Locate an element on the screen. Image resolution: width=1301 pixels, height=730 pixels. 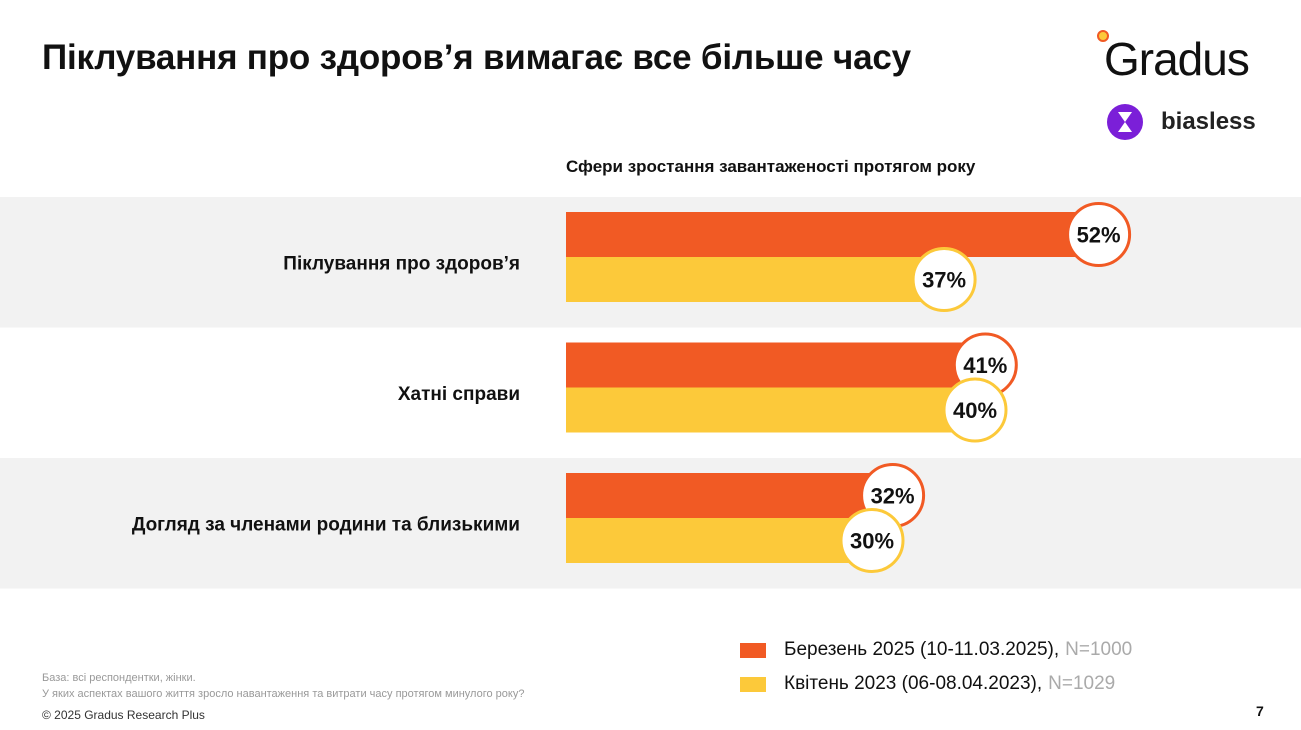
gradus-logo: Gradus is located at coordinates (1177, 59).